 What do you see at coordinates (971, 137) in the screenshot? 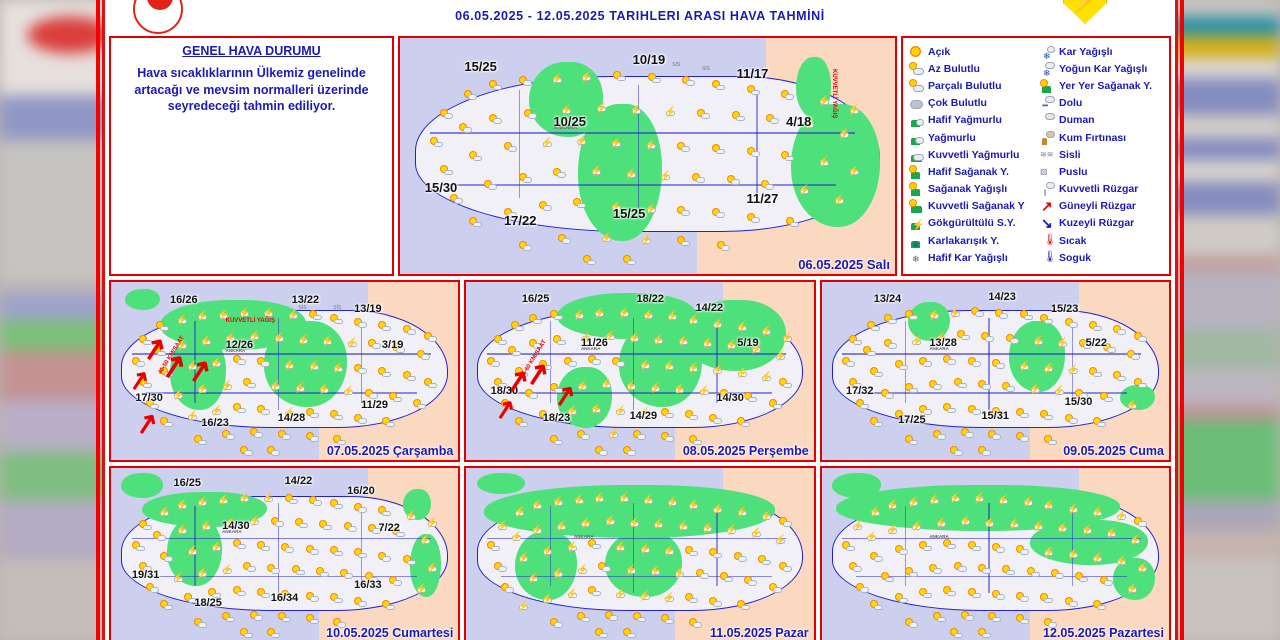
I see `legend-item-rain-icon: Yağmurlu` at bounding box center [971, 137].